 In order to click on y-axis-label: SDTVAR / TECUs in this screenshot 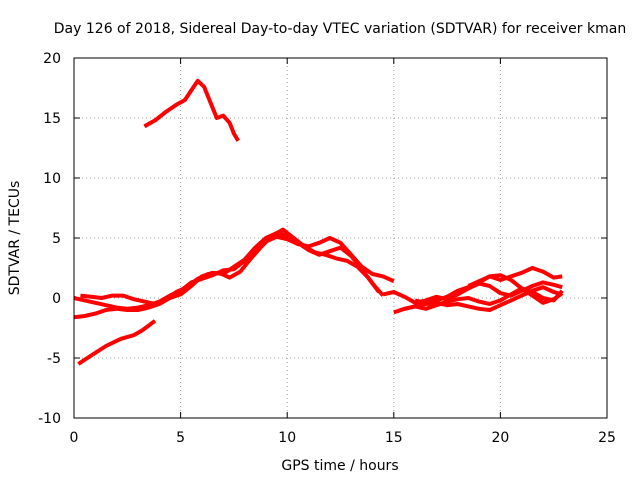, I will do `click(15, 238)`.